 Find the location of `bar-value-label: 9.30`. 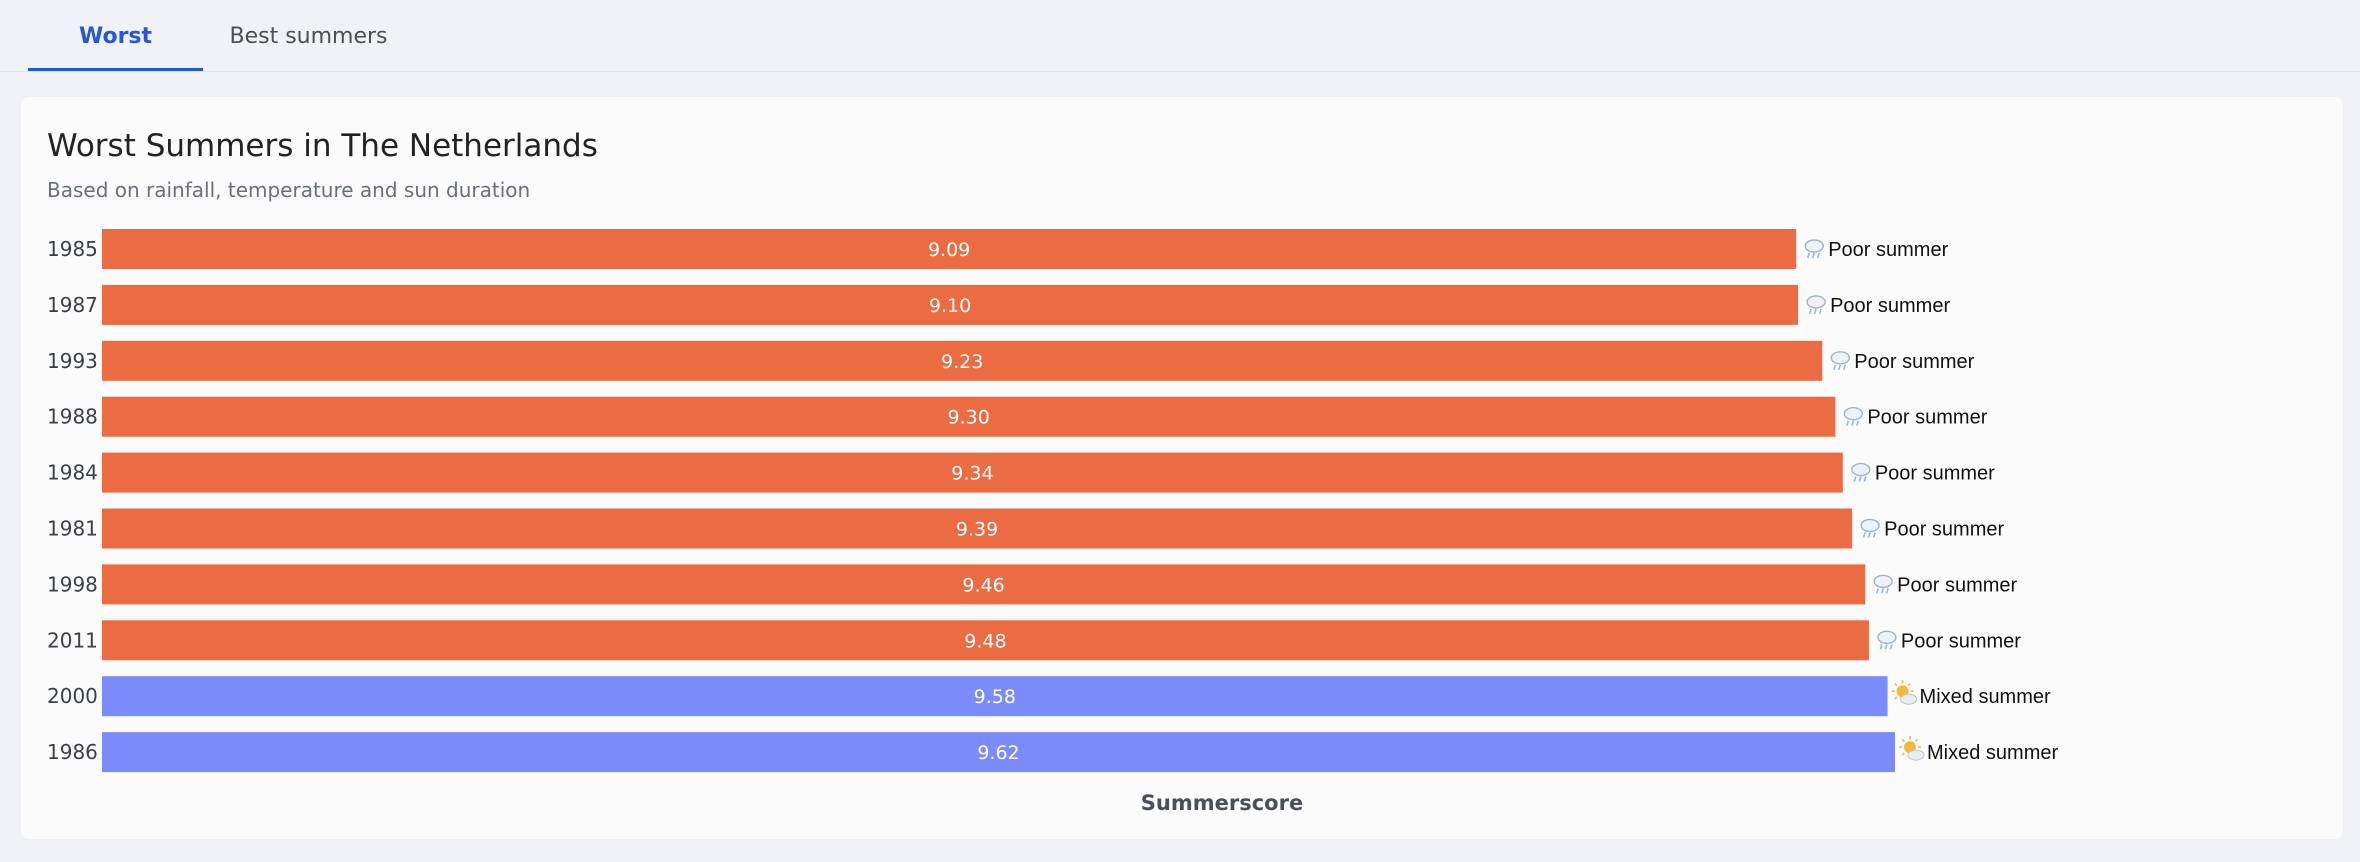

bar-value-label: 9.30 is located at coordinates (969, 418).